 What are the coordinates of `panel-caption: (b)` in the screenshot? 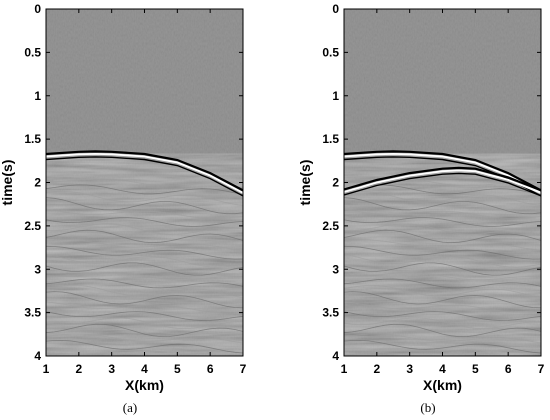 It's located at (427, 407).